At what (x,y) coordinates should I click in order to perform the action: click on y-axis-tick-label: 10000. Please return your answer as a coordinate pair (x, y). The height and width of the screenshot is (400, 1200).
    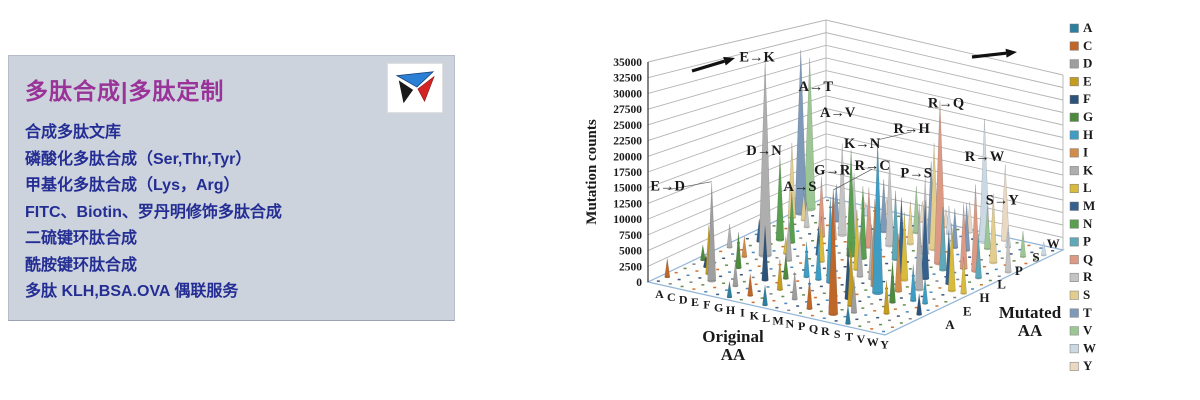
    Looking at the image, I should click on (627, 220).